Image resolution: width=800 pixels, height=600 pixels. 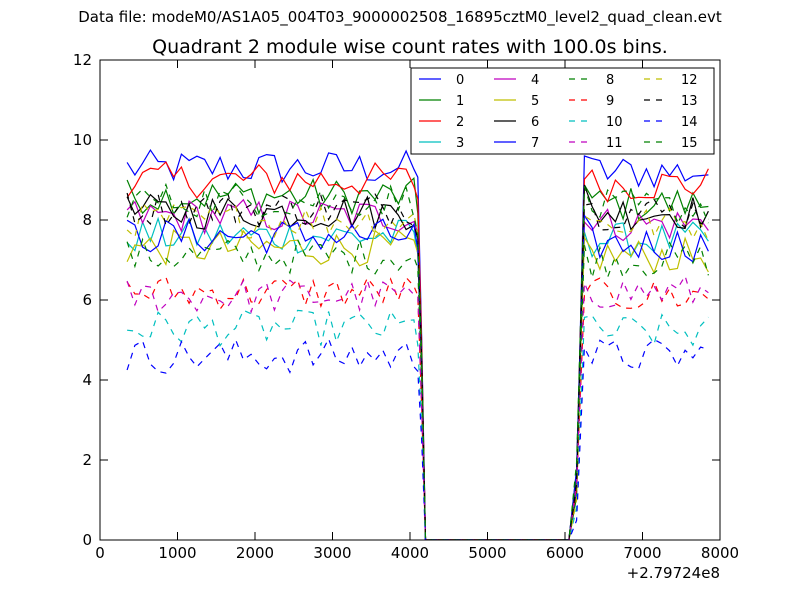 I want to click on x-tick-label: 2000, so click(x=255, y=553).